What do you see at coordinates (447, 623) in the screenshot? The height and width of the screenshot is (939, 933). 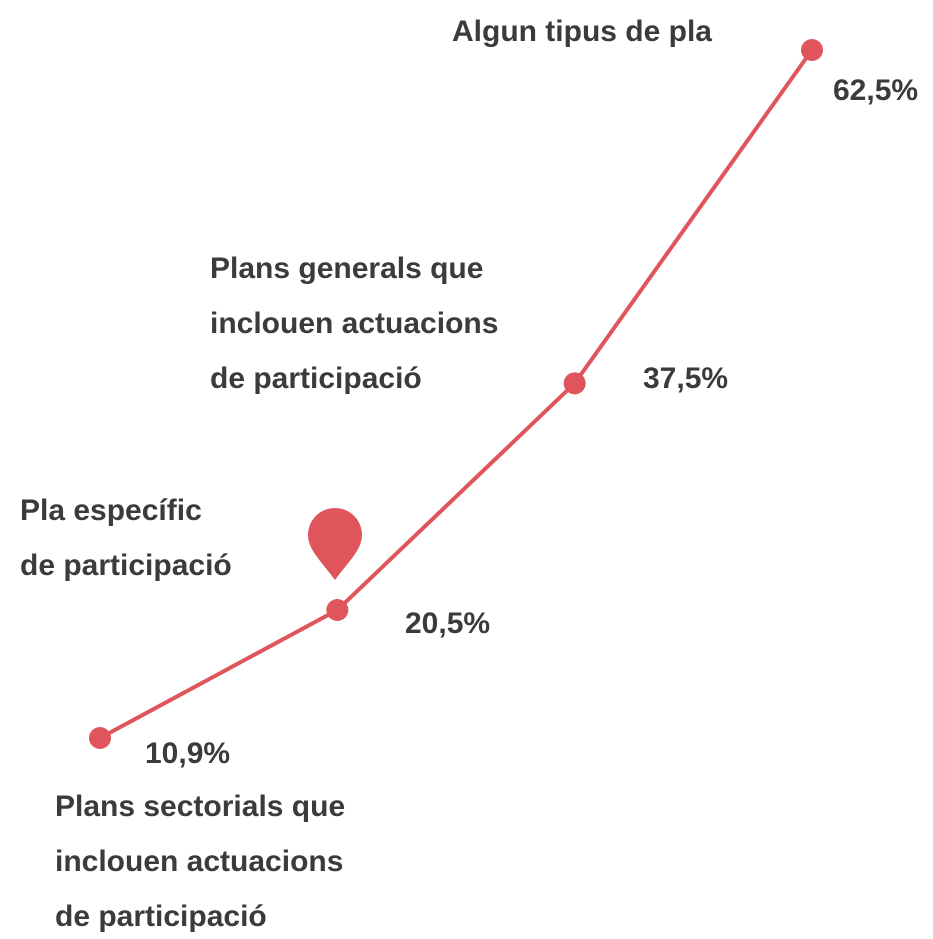 I see `value-label: 20,5%` at bounding box center [447, 623].